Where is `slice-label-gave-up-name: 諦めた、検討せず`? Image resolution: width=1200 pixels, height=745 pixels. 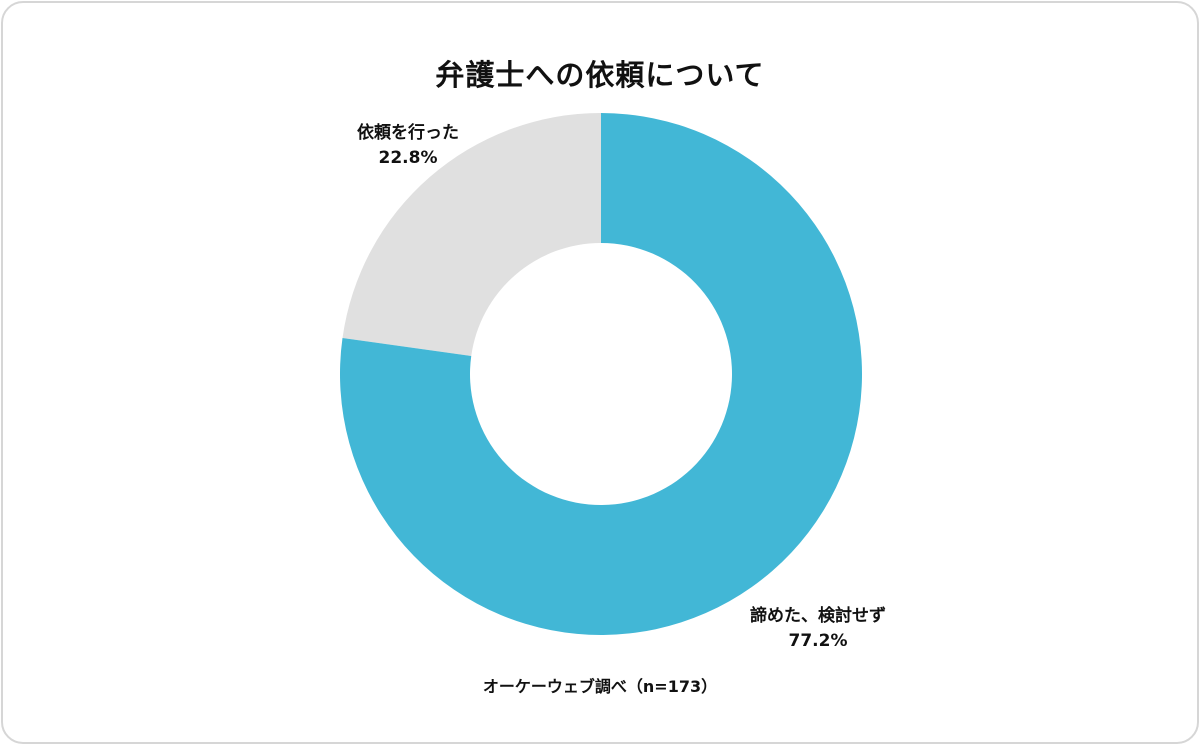 slice-label-gave-up-name: 諦めた、検討せず is located at coordinates (818, 616).